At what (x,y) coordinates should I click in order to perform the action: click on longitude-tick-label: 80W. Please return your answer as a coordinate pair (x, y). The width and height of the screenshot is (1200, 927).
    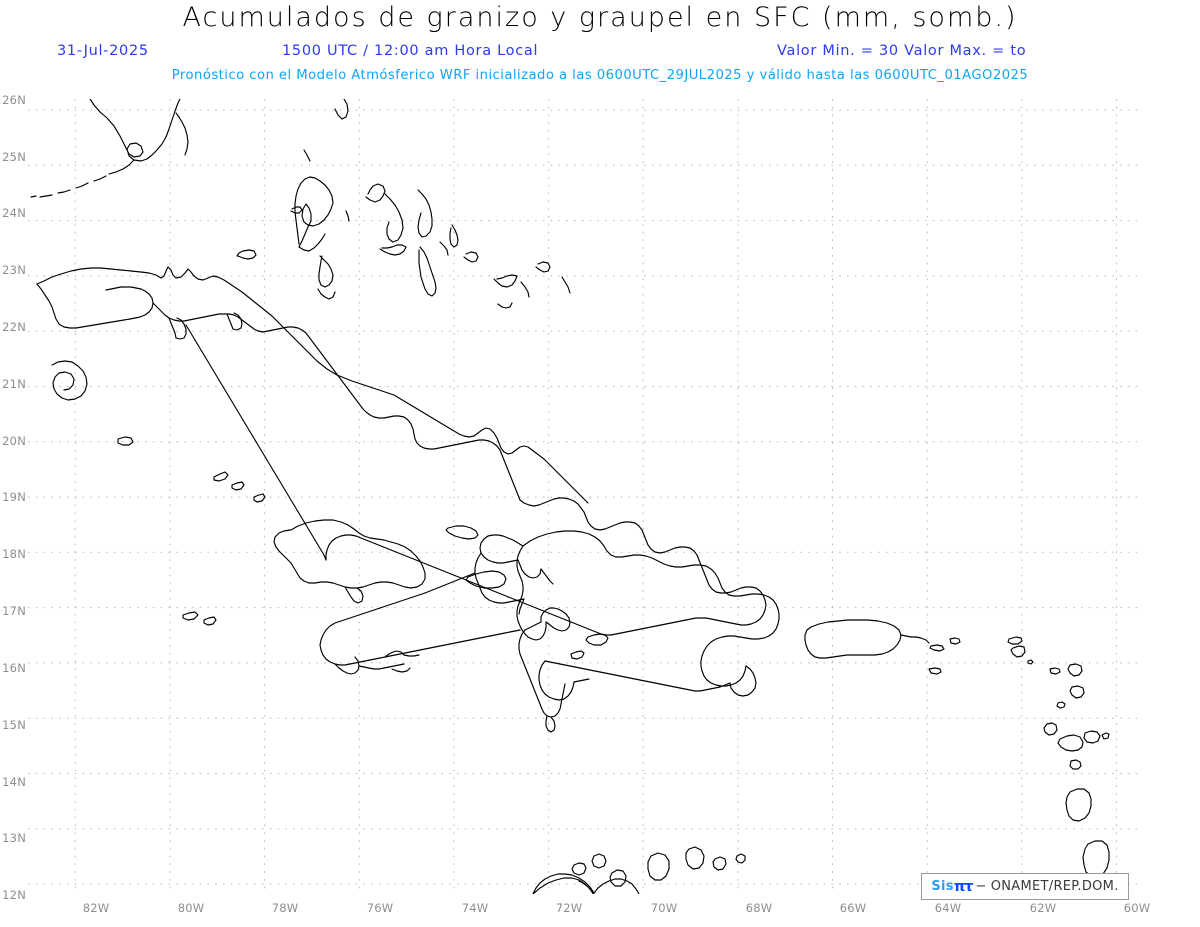
    Looking at the image, I should click on (191, 908).